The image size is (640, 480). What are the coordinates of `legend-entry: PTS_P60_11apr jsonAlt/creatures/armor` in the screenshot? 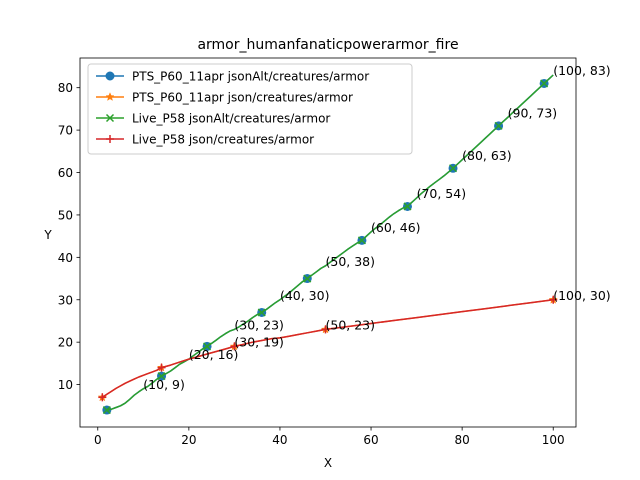 It's located at (232, 77).